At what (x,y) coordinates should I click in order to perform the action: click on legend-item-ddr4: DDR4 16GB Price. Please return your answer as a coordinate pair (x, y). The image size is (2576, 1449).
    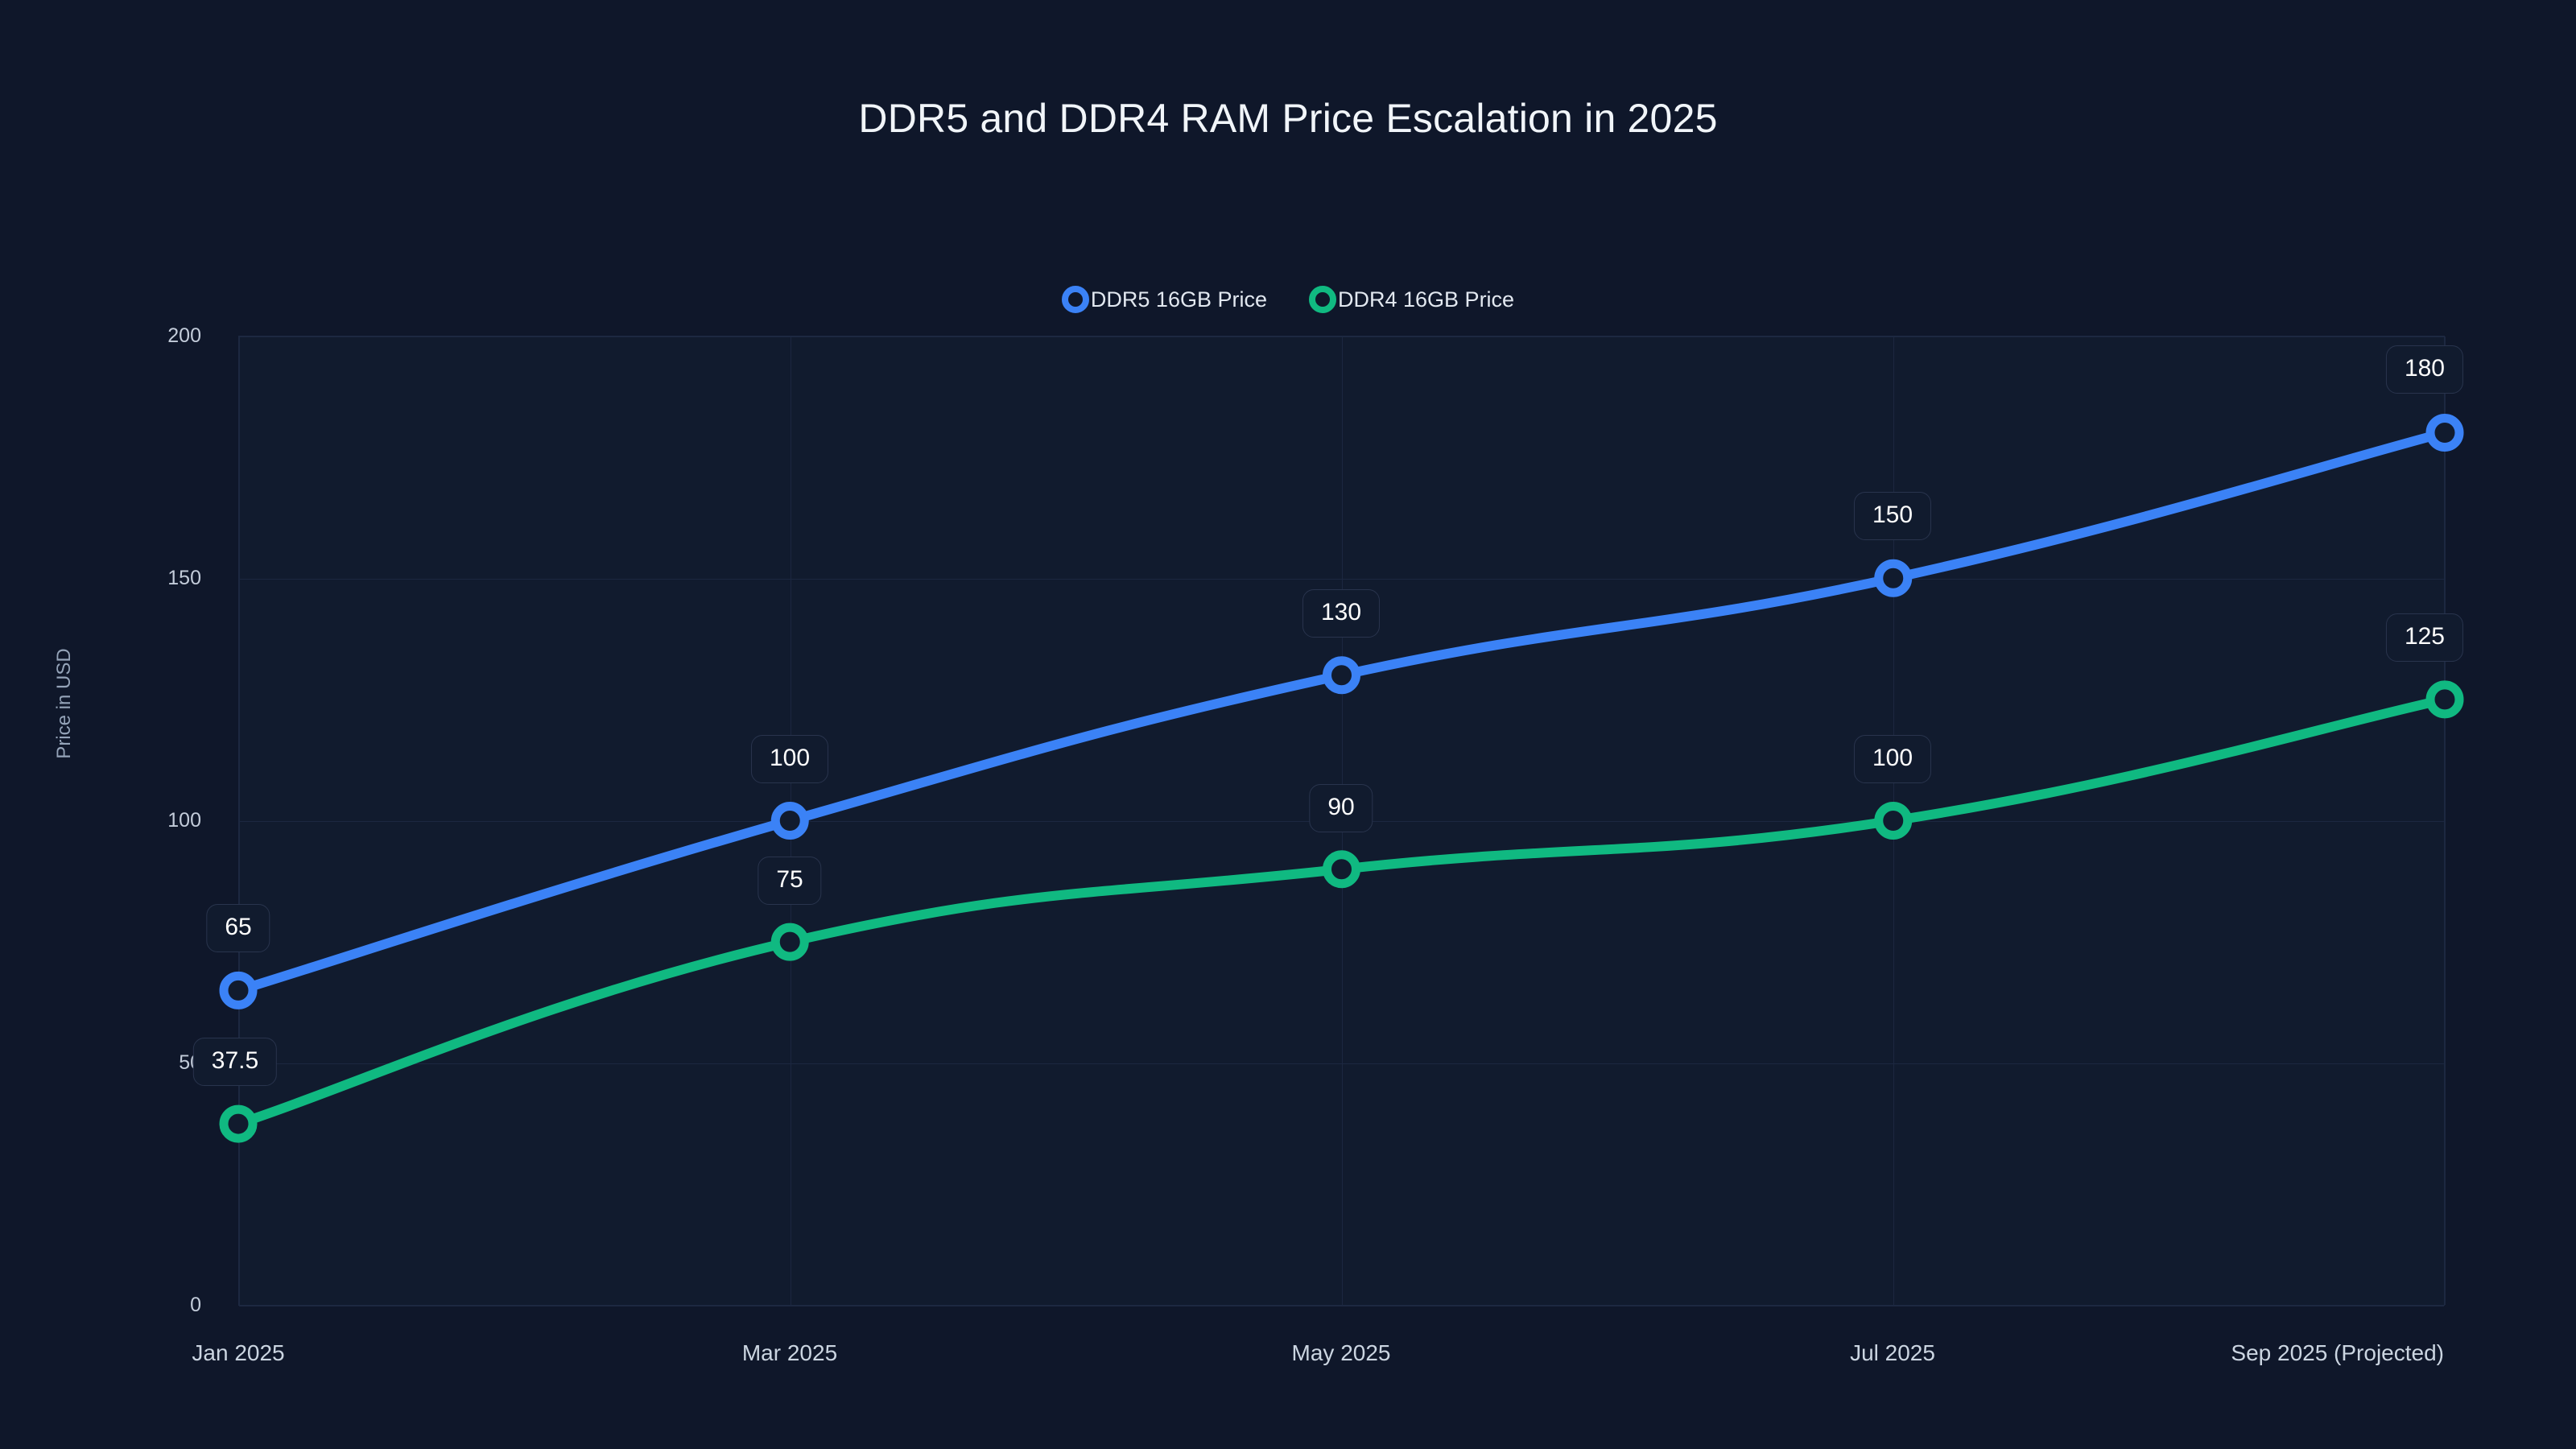
    Looking at the image, I should click on (1411, 299).